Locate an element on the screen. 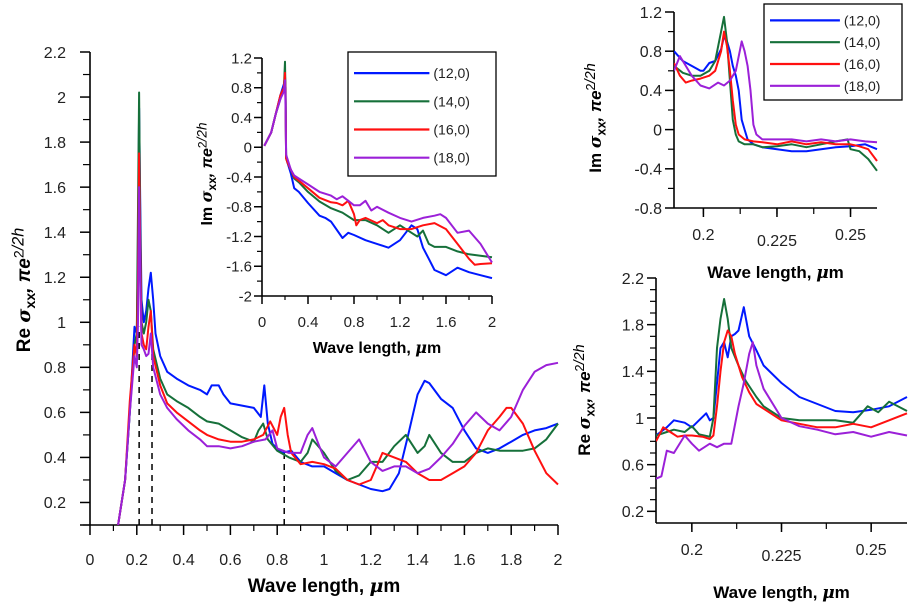 The image size is (908, 608). x-tick-label: 1.8 is located at coordinates (511, 560).